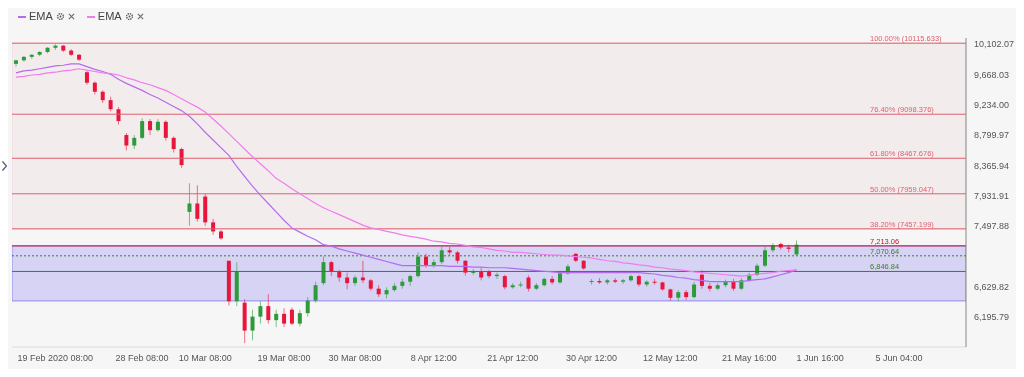 The height and width of the screenshot is (377, 1024). What do you see at coordinates (992, 104) in the screenshot?
I see `y-tick-label: 9,234.00` at bounding box center [992, 104].